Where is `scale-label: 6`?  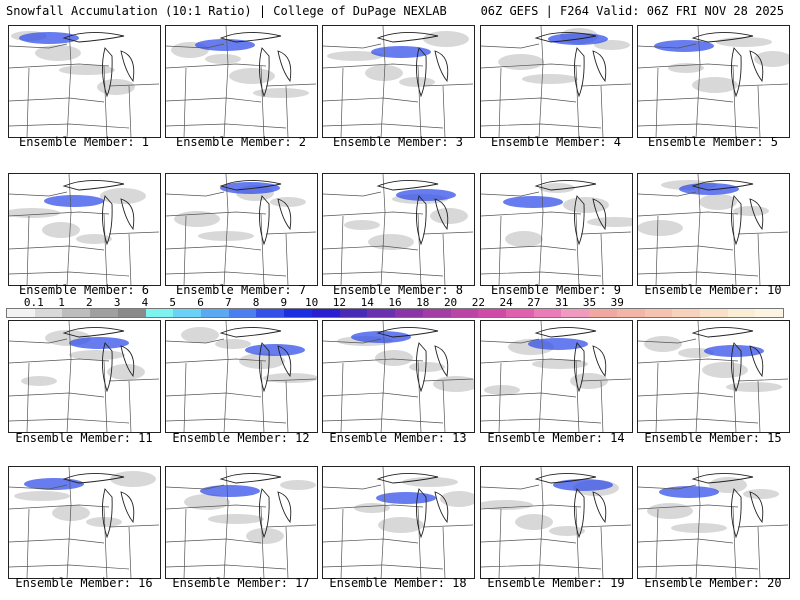
scale-label: 6 is located at coordinates (200, 302).